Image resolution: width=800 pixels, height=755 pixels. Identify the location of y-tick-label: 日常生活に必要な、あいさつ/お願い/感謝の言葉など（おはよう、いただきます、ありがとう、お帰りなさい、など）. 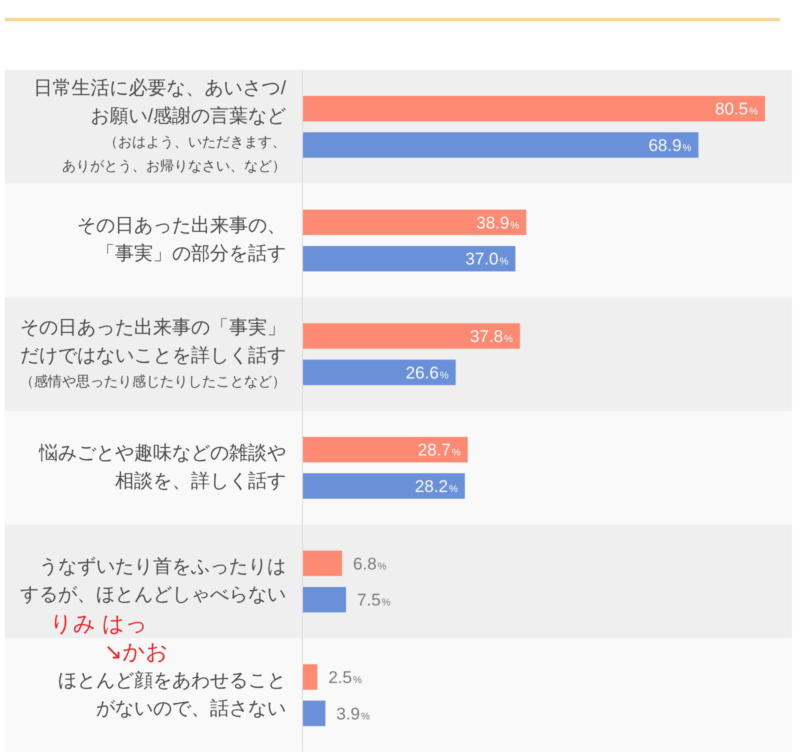
(160, 126).